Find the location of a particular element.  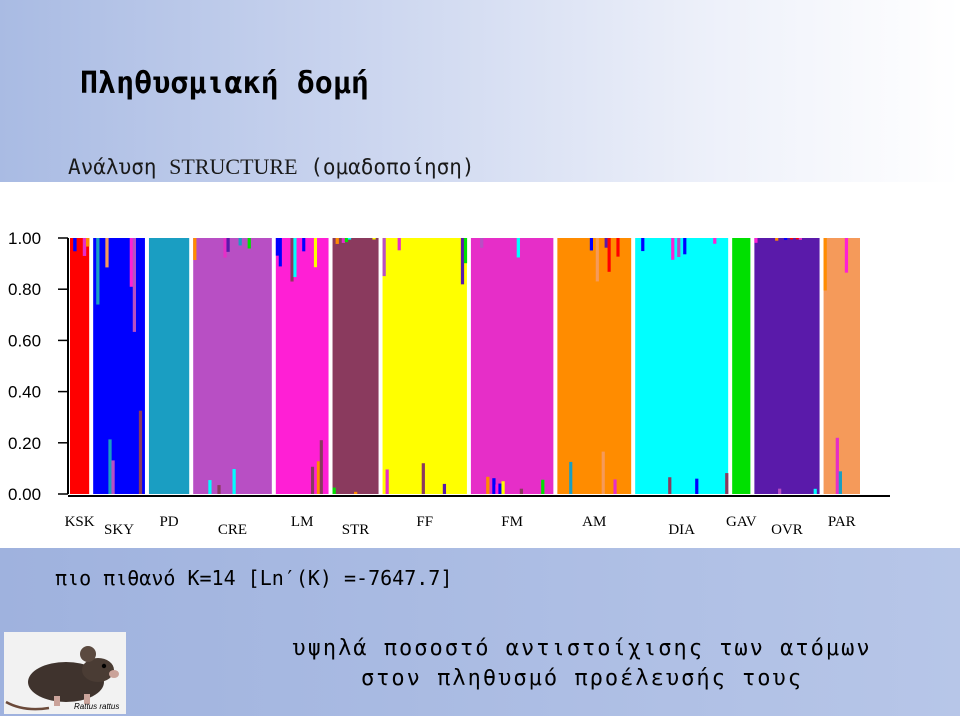

population-bar-pd is located at coordinates (169, 366).